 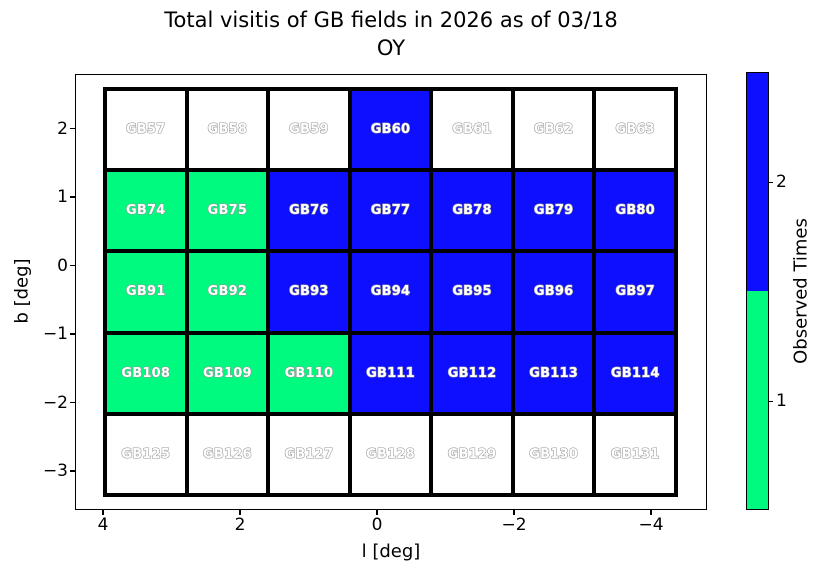 I want to click on field-cell-gb92: GB92, so click(x=227, y=292).